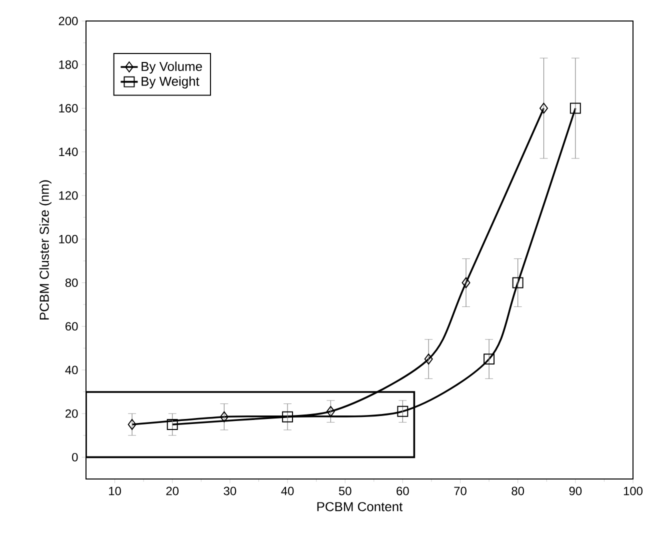  What do you see at coordinates (360, 507) in the screenshot?
I see `x-axis-title: PCBM Content` at bounding box center [360, 507].